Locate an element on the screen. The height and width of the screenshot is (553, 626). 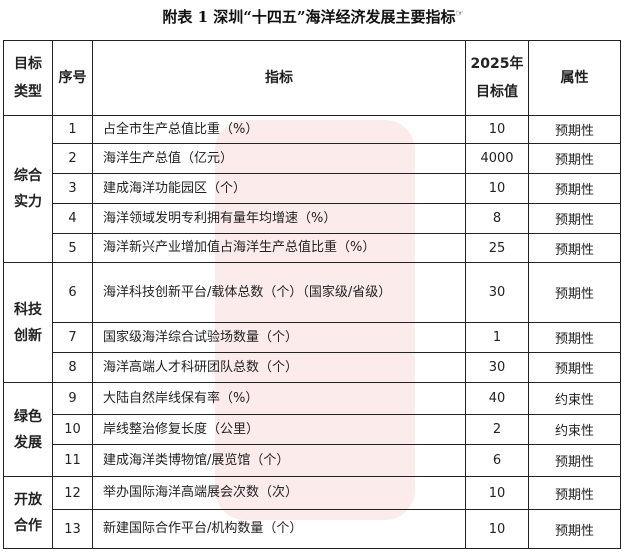
no-cell: 10 is located at coordinates (72, 429).